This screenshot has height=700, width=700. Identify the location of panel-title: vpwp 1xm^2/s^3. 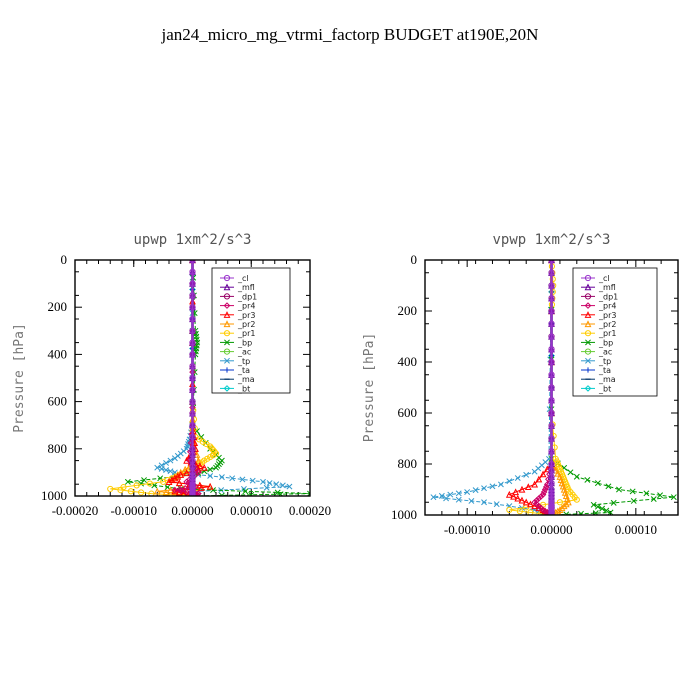
(551, 240).